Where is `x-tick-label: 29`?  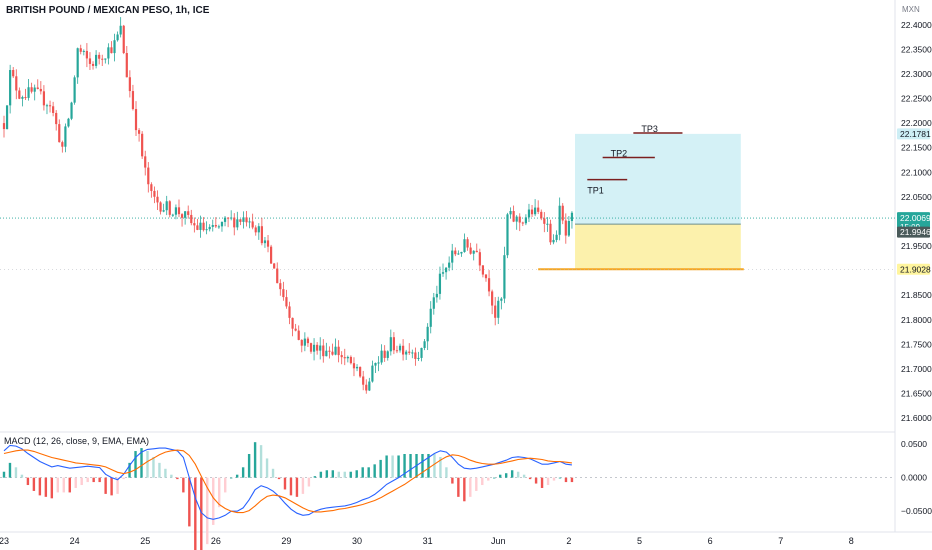
x-tick-label: 29 is located at coordinates (286, 541).